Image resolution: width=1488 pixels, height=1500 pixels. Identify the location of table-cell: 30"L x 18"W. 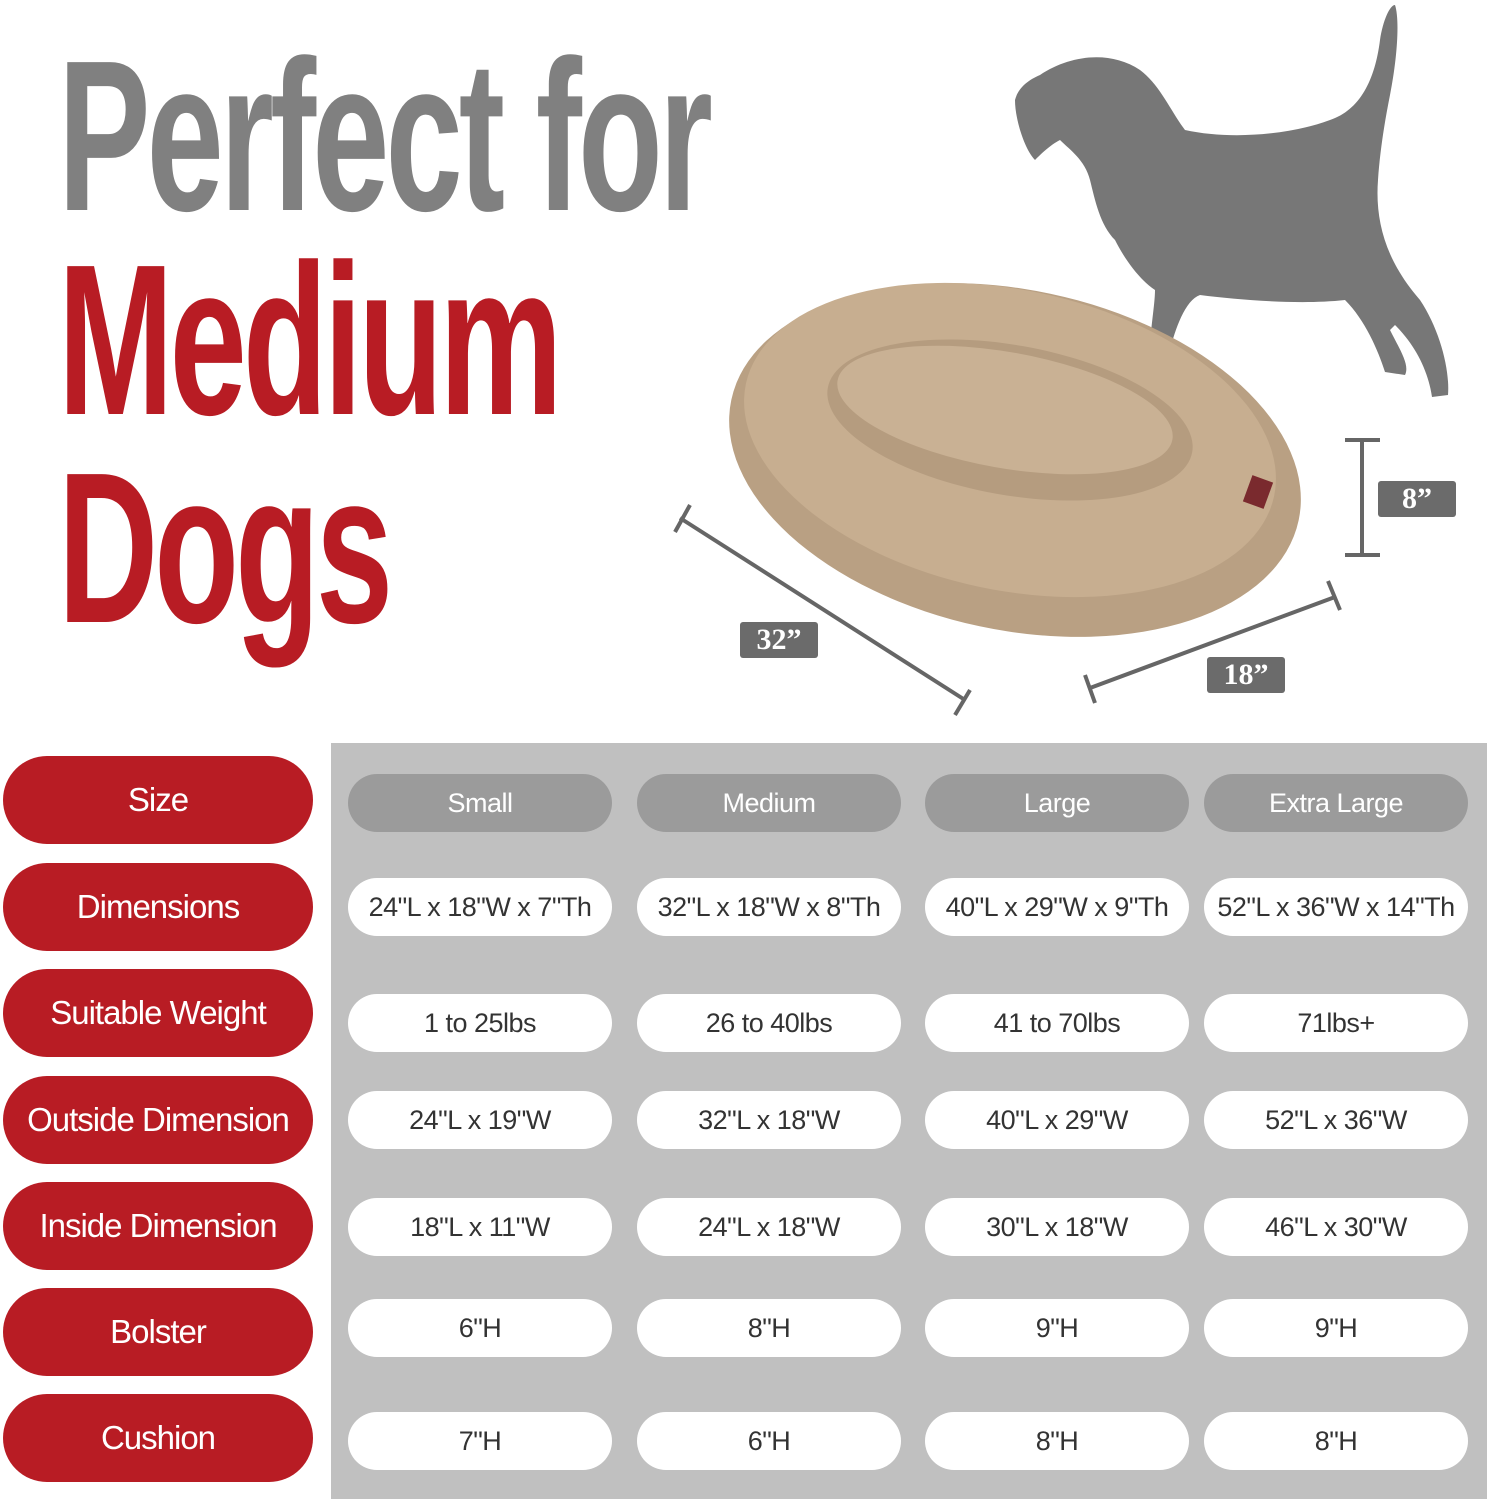
(1057, 1227).